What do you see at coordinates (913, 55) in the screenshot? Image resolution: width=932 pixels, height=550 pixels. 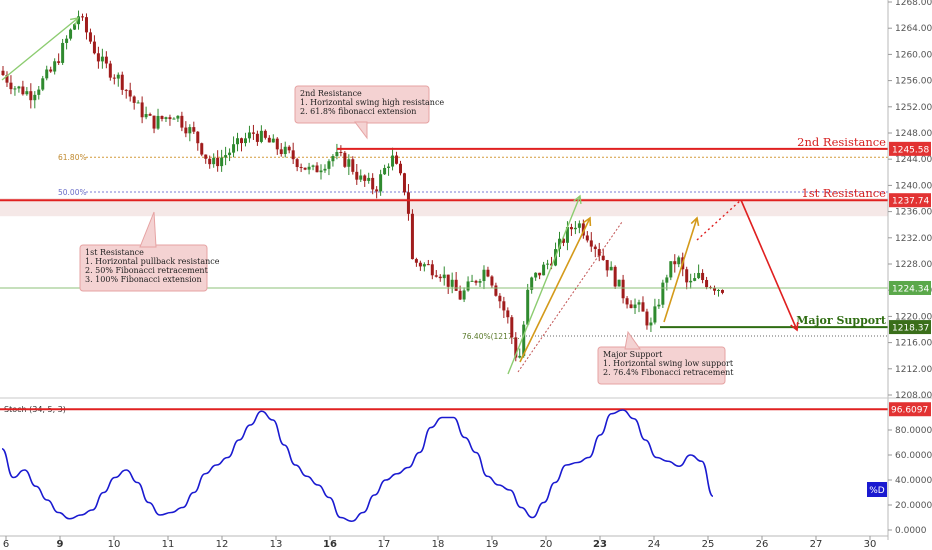 I see `y-tick-label: 1260.00` at bounding box center [913, 55].